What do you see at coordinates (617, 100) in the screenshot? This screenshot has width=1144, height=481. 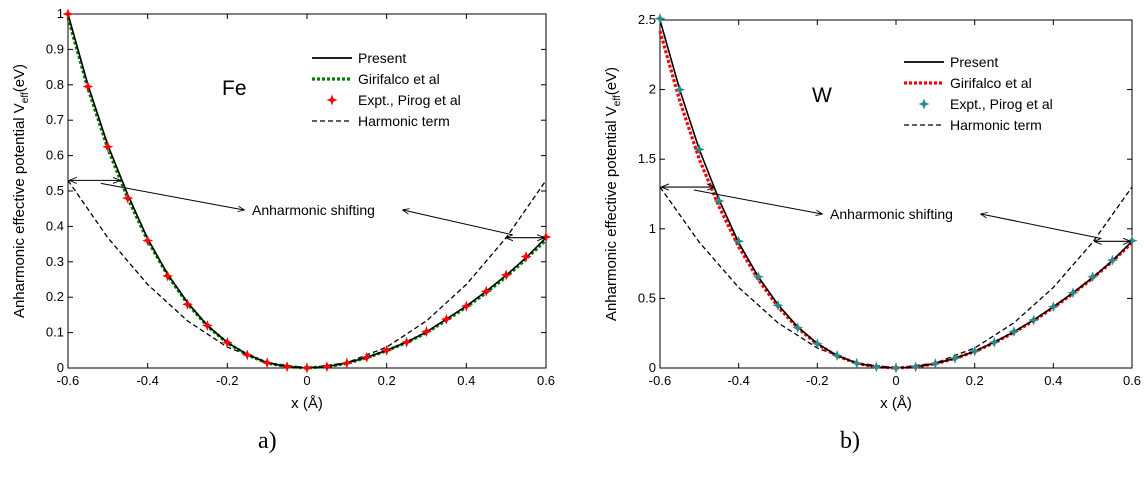 I see `y-axis-subscript: eff` at bounding box center [617, 100].